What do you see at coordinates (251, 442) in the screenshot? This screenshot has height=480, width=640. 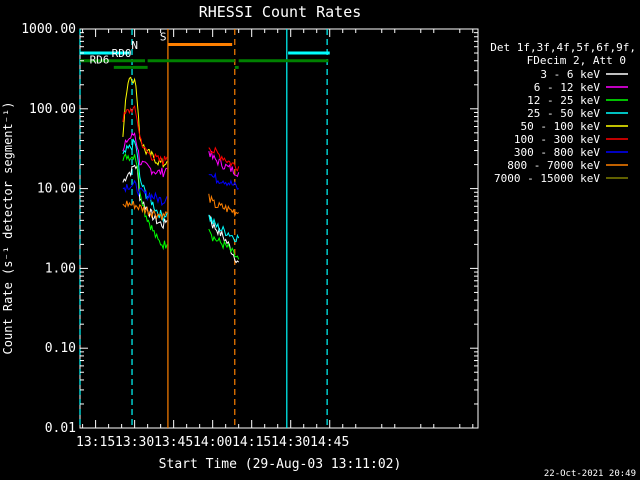 I see `x-tick-label: 14:15` at bounding box center [251, 442].